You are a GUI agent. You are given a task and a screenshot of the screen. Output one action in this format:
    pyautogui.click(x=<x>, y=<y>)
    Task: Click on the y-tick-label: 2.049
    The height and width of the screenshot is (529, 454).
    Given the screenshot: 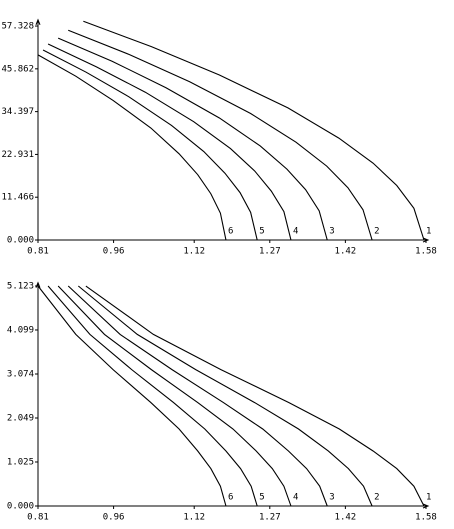 What is the action you would take?
    pyautogui.click(x=20, y=419)
    